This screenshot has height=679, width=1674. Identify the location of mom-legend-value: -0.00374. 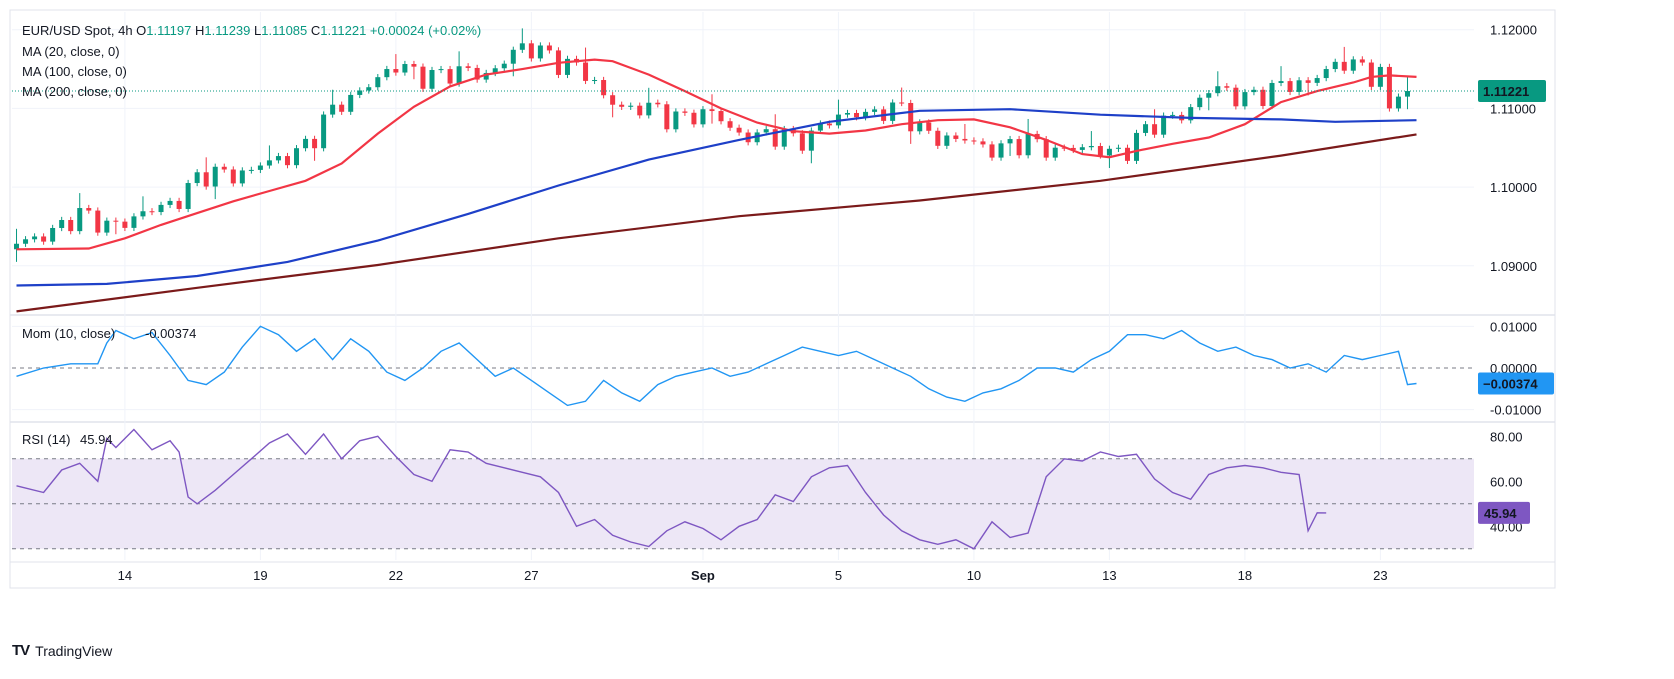
(170, 333).